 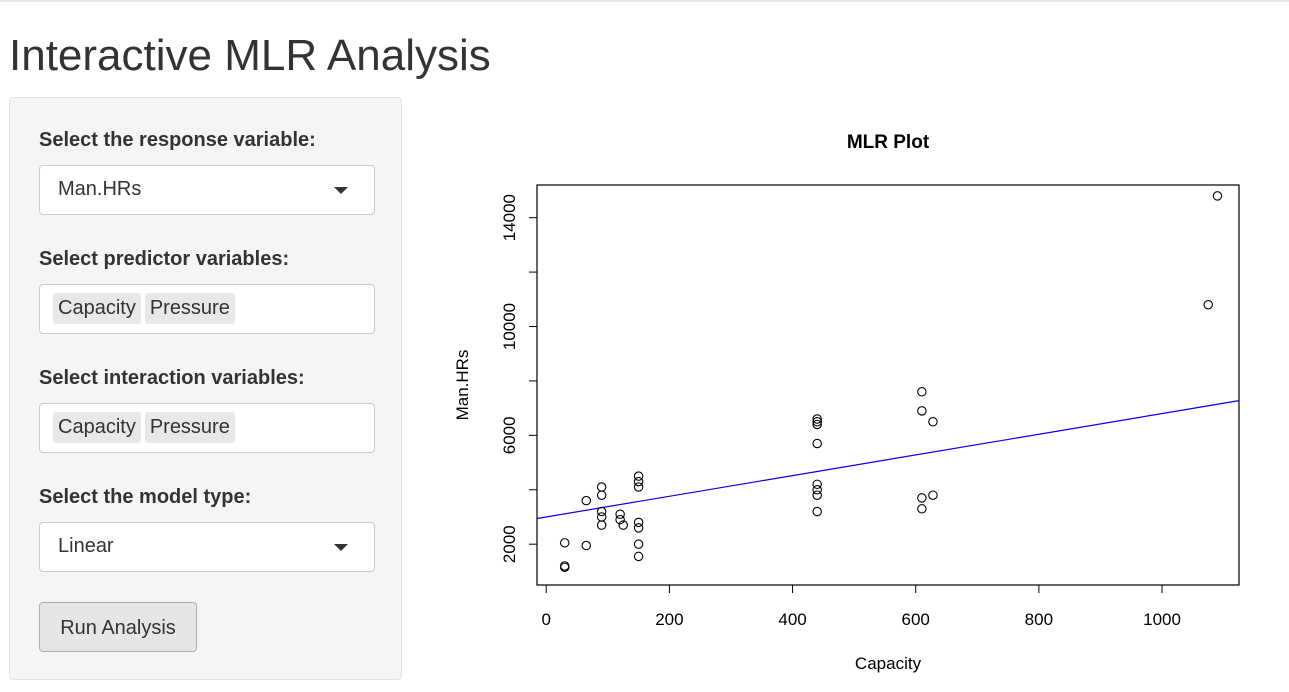 What do you see at coordinates (86, 546) in the screenshot?
I see `model-type-select-value: Linear` at bounding box center [86, 546].